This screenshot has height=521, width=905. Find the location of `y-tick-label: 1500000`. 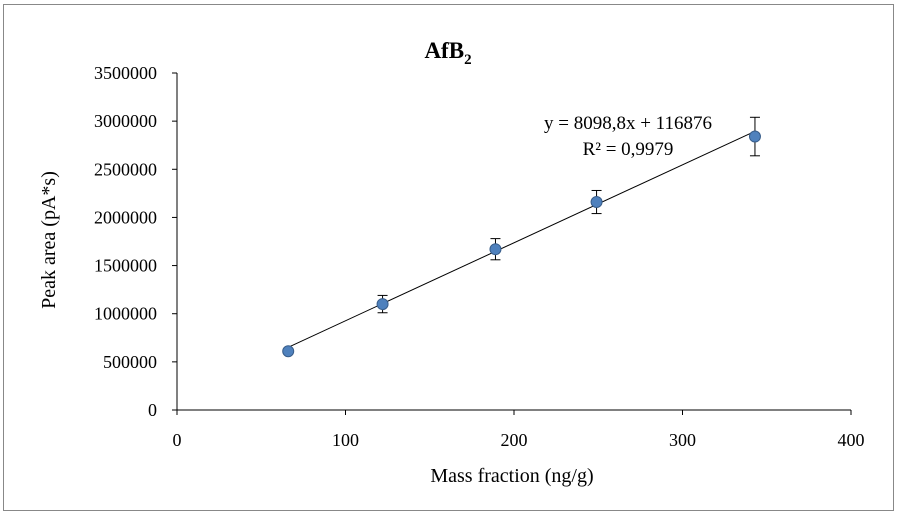

y-tick-label: 1500000 is located at coordinates (125, 266).